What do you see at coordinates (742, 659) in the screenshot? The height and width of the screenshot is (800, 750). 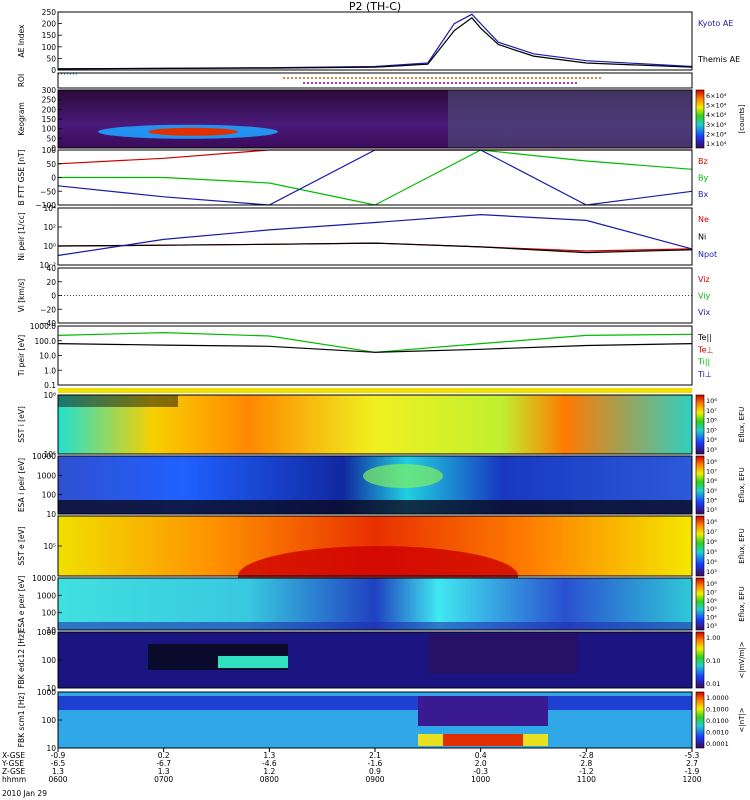 I see `fbk-e12-colorbar-label: <|mV/m|>` at bounding box center [742, 659].